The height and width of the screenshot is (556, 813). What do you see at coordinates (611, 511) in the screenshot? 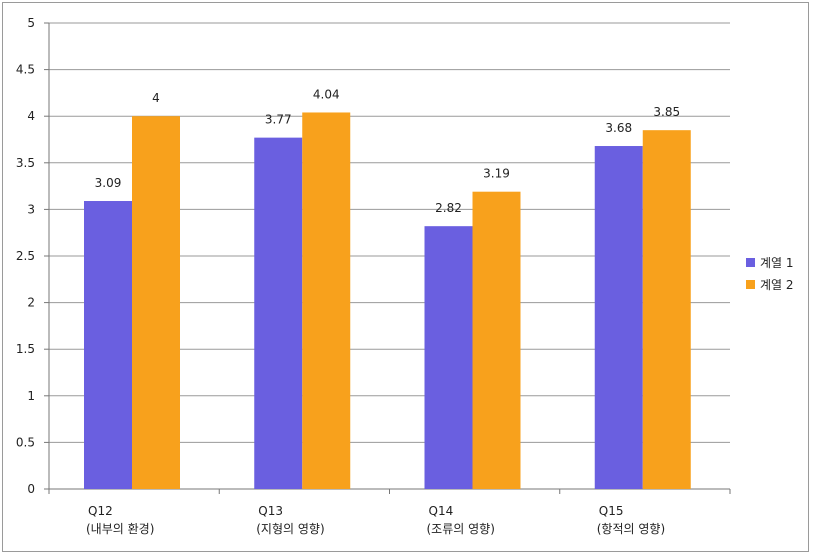
I see `category-label: Q15` at bounding box center [611, 511].